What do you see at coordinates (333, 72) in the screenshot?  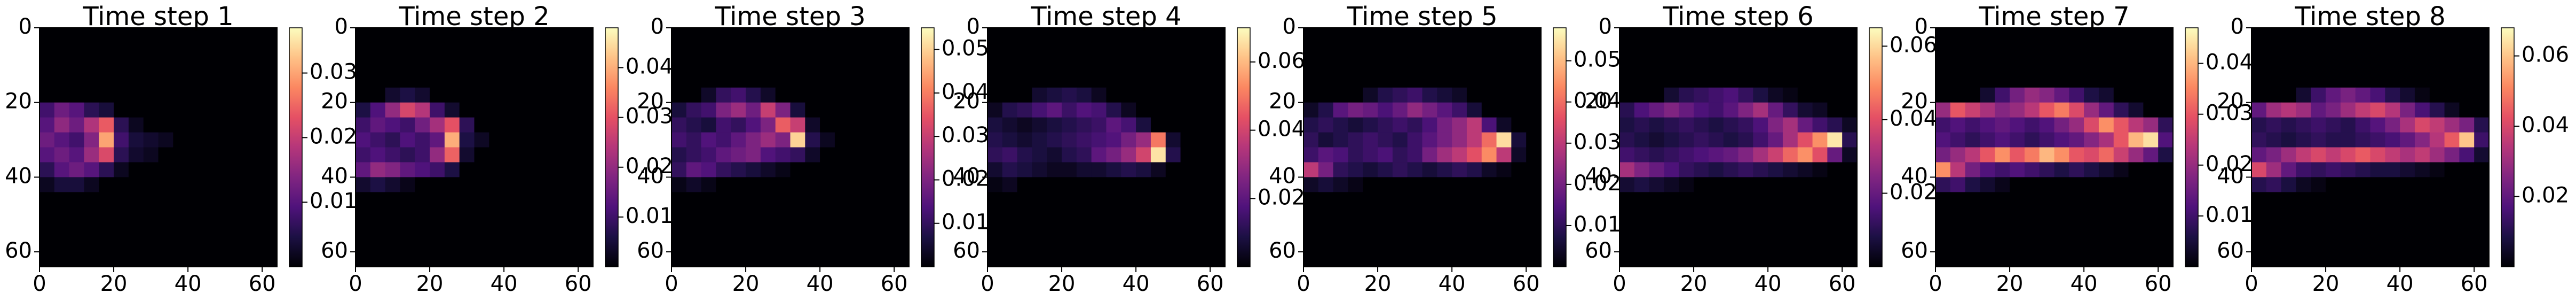 I see `colorbar-tick-label: 0.03` at bounding box center [333, 72].